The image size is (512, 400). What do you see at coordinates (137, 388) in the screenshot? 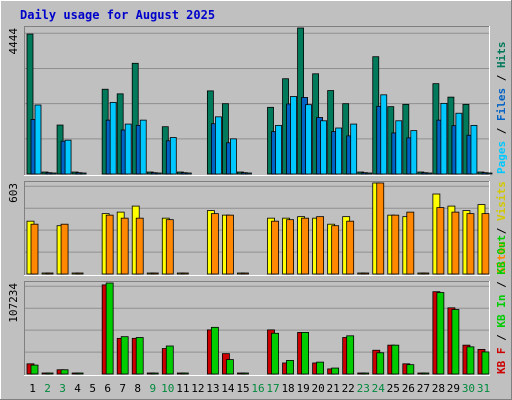
I see `day-label-8: 8` at bounding box center [137, 388].